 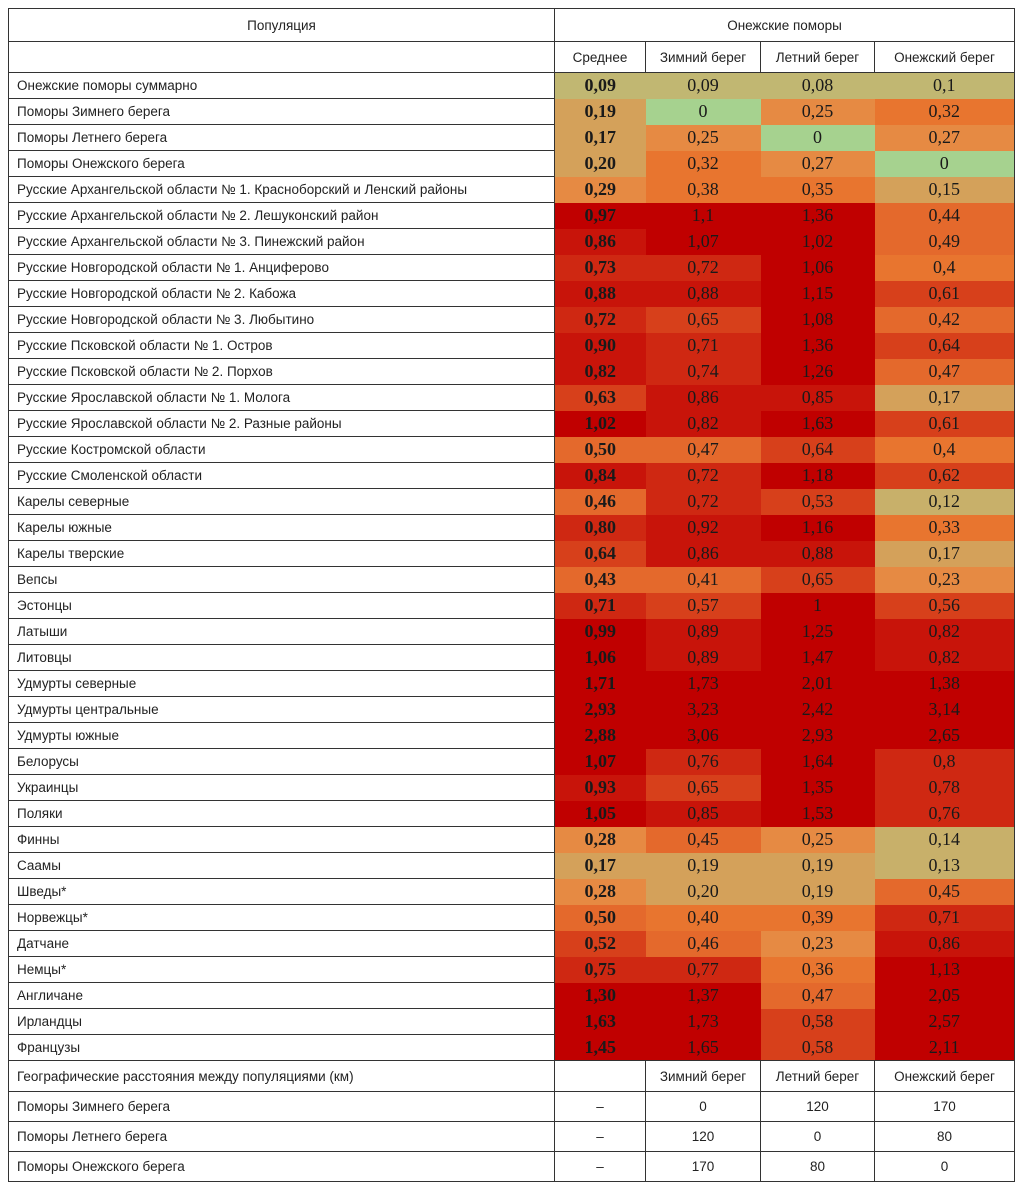 What do you see at coordinates (817, 137) in the screenshot?
I see `value-cell-summer-coast: 0` at bounding box center [817, 137].